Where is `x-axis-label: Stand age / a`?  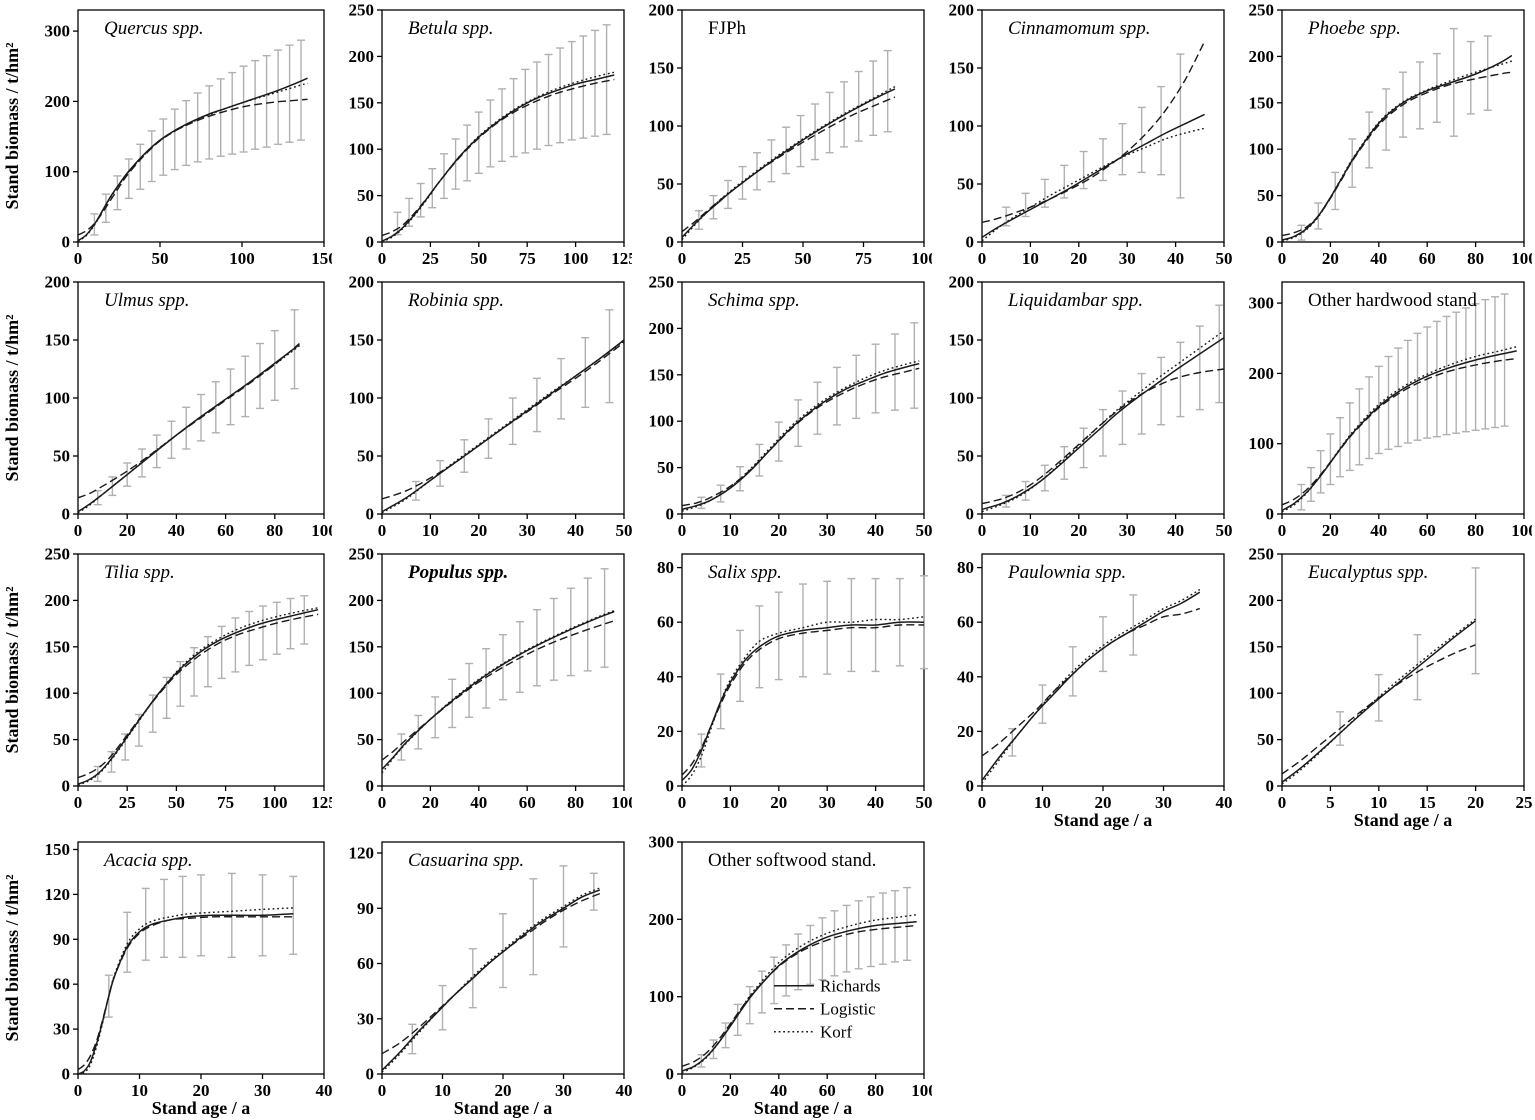
x-axis-label: Stand age / a is located at coordinates (803, 1108).